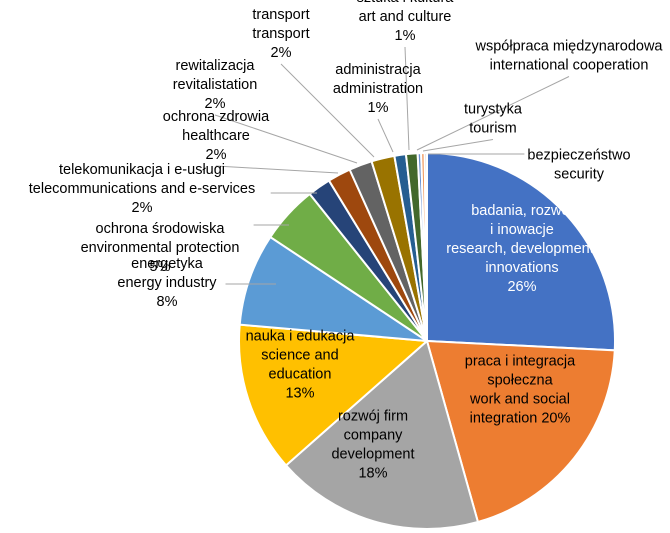 This screenshot has height=533, width=670. I want to click on slice-label-line: research, development,, so click(522, 249).